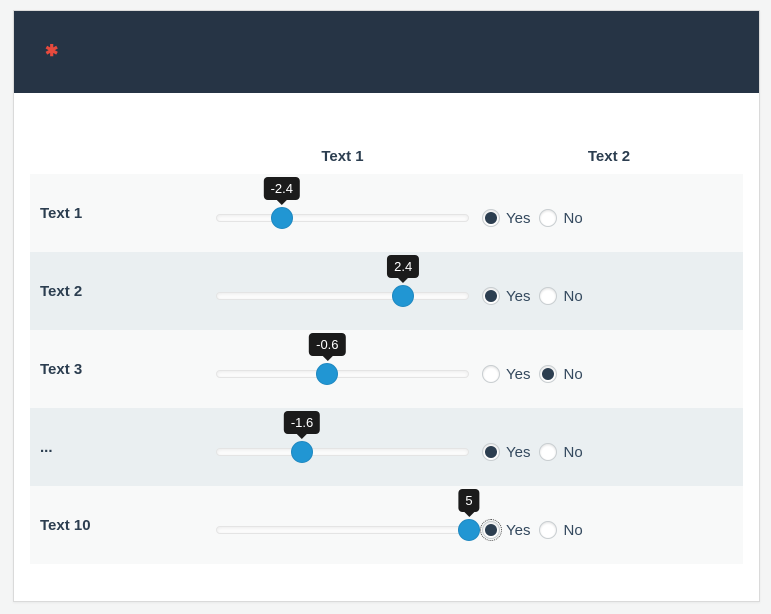 Image resolution: width=771 pixels, height=614 pixels. Describe the element at coordinates (342, 369) in the screenshot. I see `slider: -0.6` at that location.